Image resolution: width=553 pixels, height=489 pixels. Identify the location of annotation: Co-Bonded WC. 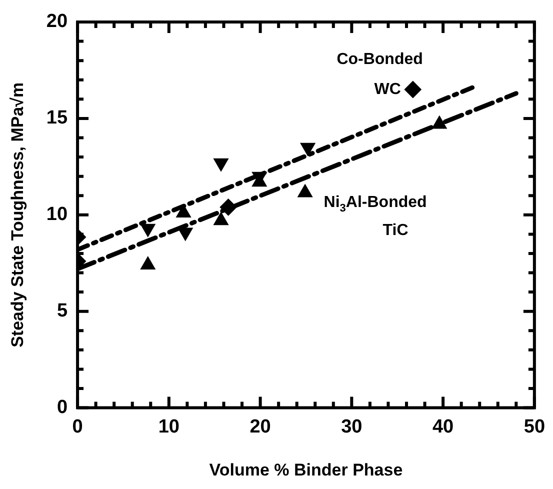
(379, 74).